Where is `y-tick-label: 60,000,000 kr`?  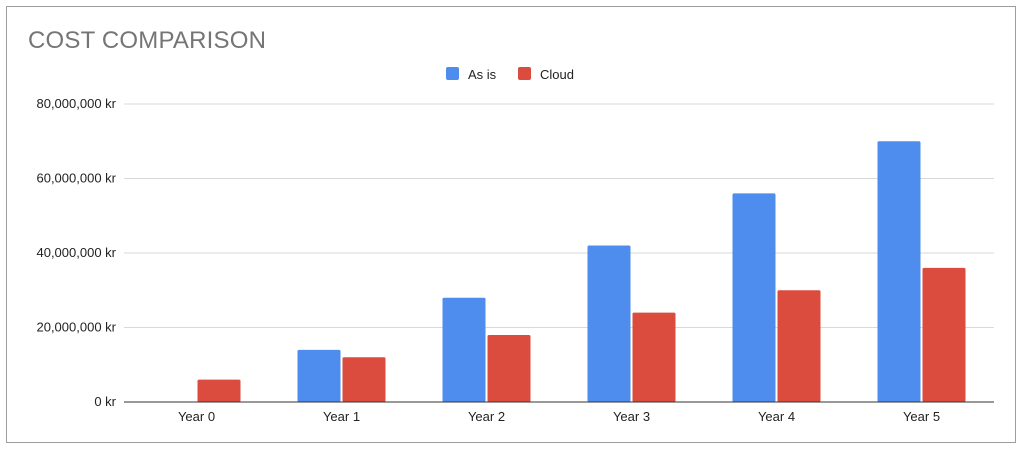 y-tick-label: 60,000,000 kr is located at coordinates (76, 178).